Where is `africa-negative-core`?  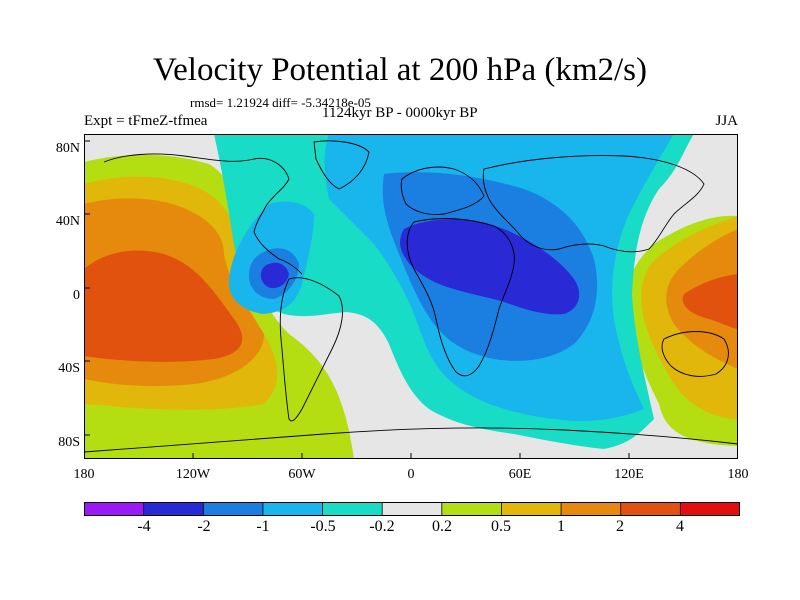
africa-negative-core is located at coordinates (490, 267).